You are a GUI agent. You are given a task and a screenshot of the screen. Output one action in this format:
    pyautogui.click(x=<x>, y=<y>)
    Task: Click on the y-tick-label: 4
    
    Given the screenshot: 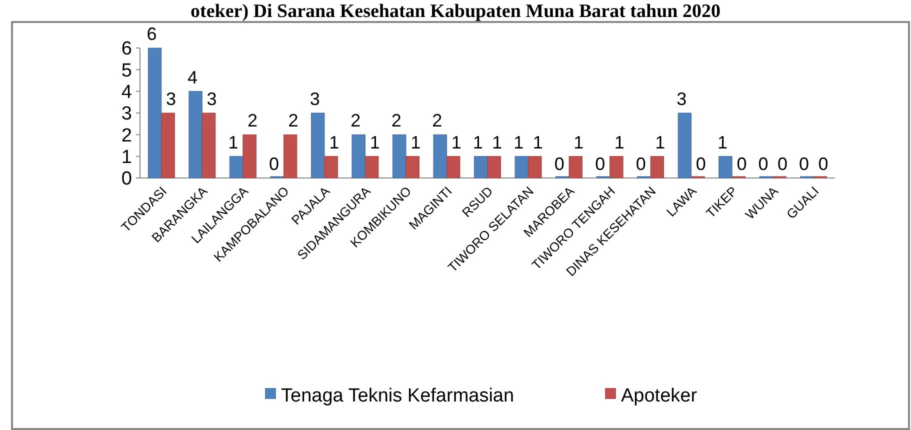 What is the action you would take?
    pyautogui.click(x=126, y=92)
    